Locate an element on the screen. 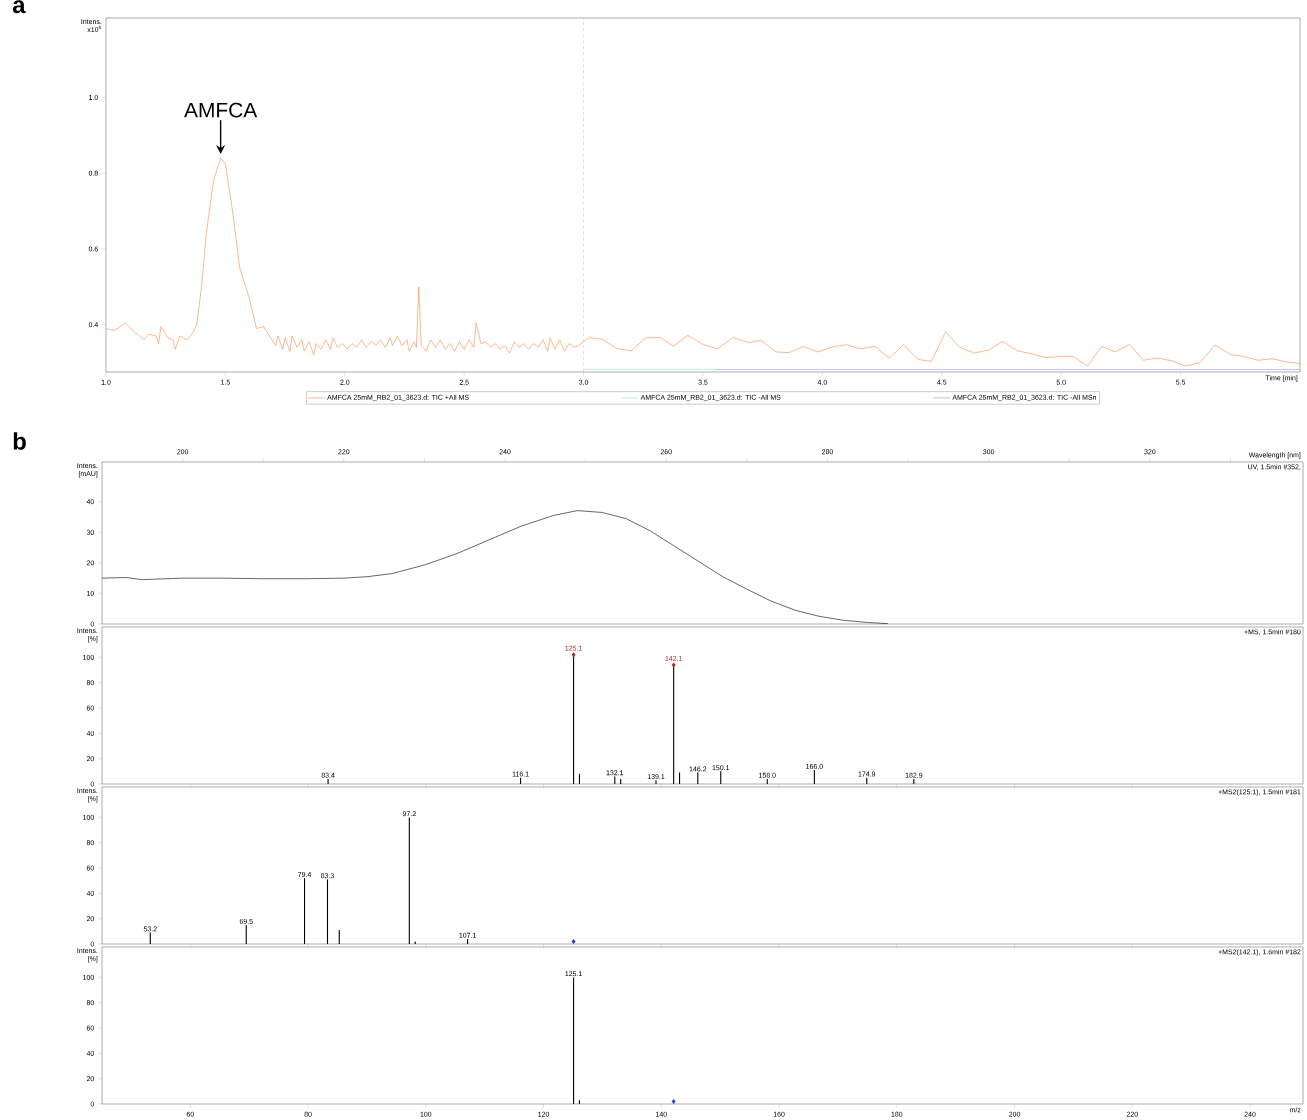  chart-title: b is located at coordinates (19, 441).